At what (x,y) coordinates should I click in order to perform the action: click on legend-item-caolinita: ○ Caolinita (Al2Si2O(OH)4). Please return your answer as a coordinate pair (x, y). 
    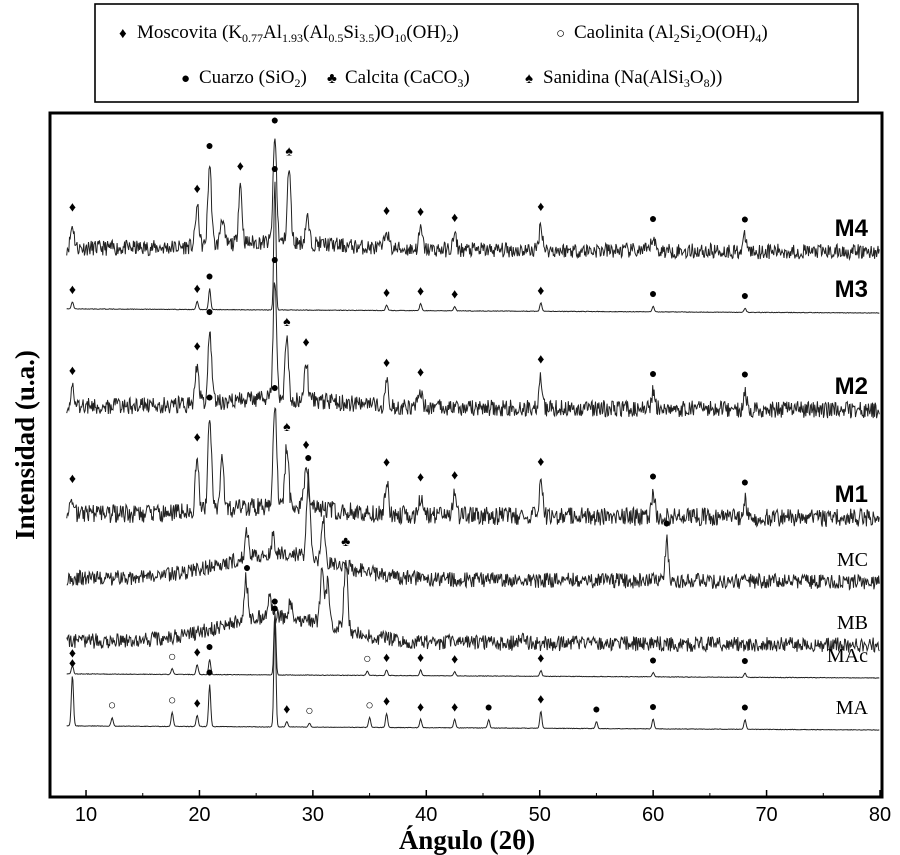
    Looking at the image, I should click on (662, 33).